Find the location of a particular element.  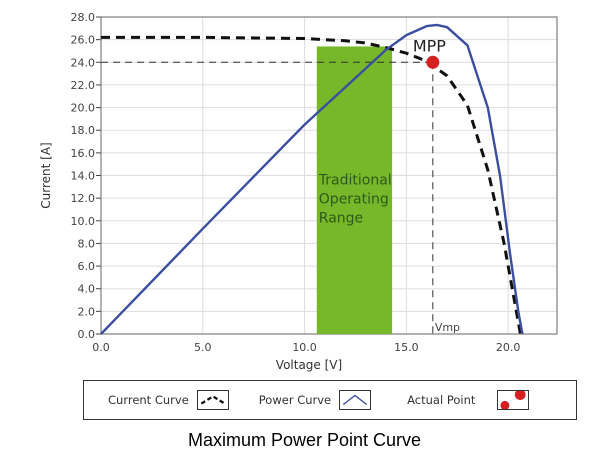

actual-point-swatch-icon is located at coordinates (513, 400).